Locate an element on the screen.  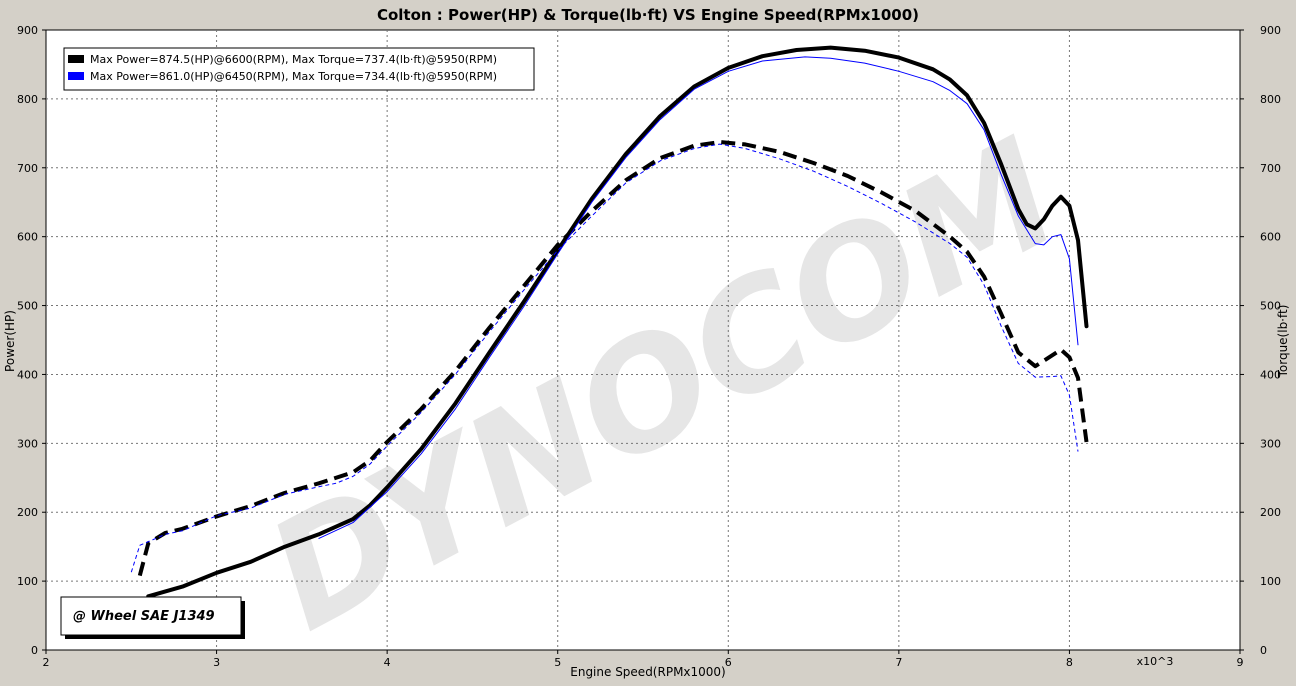
stamp-frame is located at coordinates (151, 616).